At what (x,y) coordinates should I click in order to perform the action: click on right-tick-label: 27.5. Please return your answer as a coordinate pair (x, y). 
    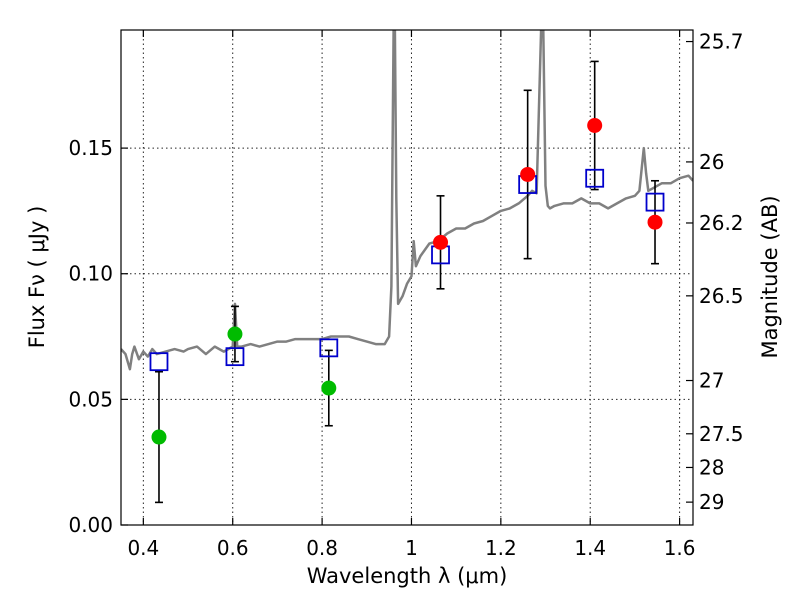
    Looking at the image, I should click on (721, 434).